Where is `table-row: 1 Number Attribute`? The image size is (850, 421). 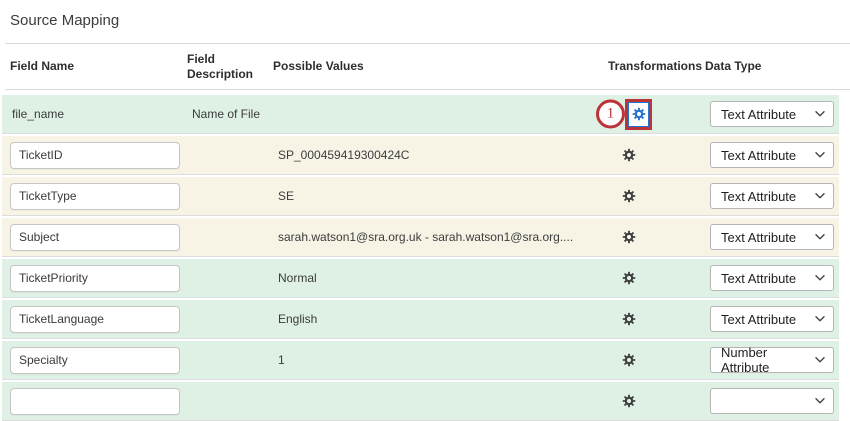
table-row: 1 Number Attribute is located at coordinates (420, 360).